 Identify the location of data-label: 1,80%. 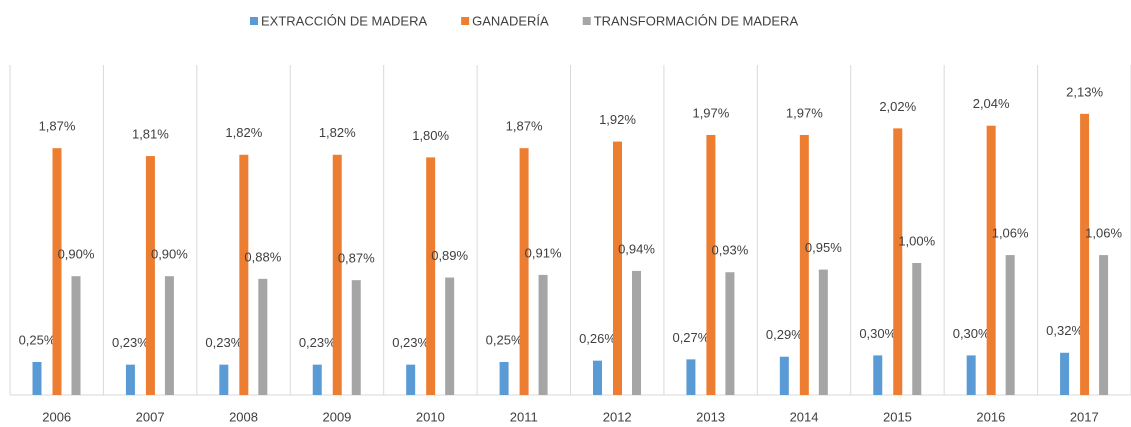
(430, 135).